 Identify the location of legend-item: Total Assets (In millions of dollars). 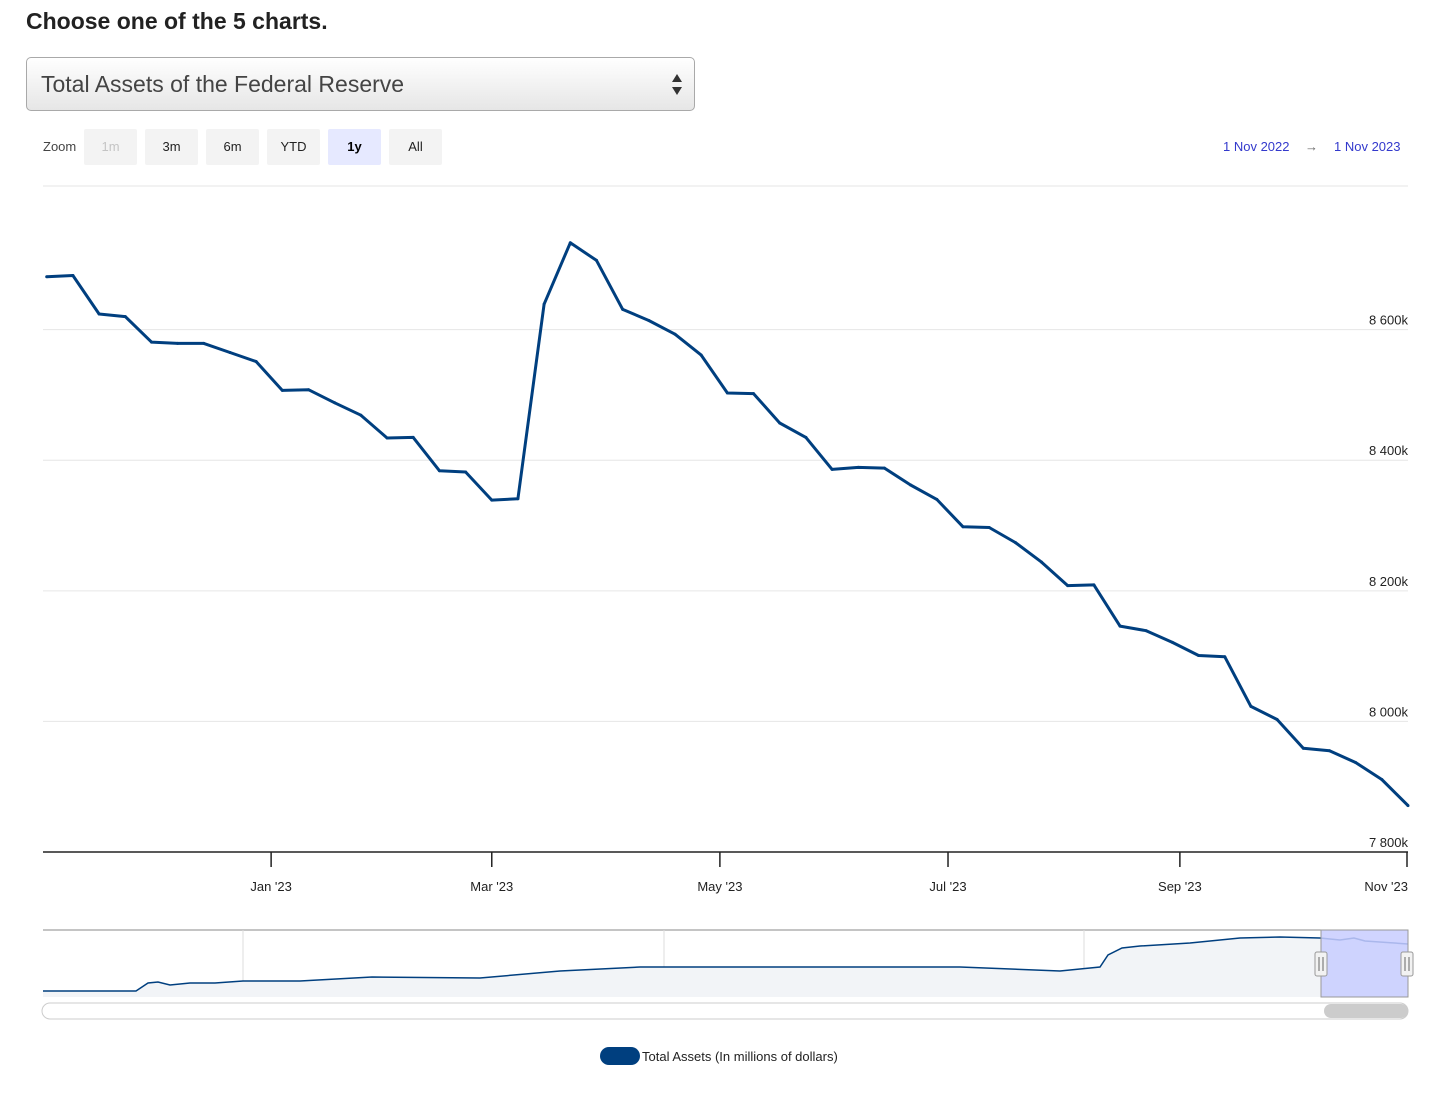
(719, 1056).